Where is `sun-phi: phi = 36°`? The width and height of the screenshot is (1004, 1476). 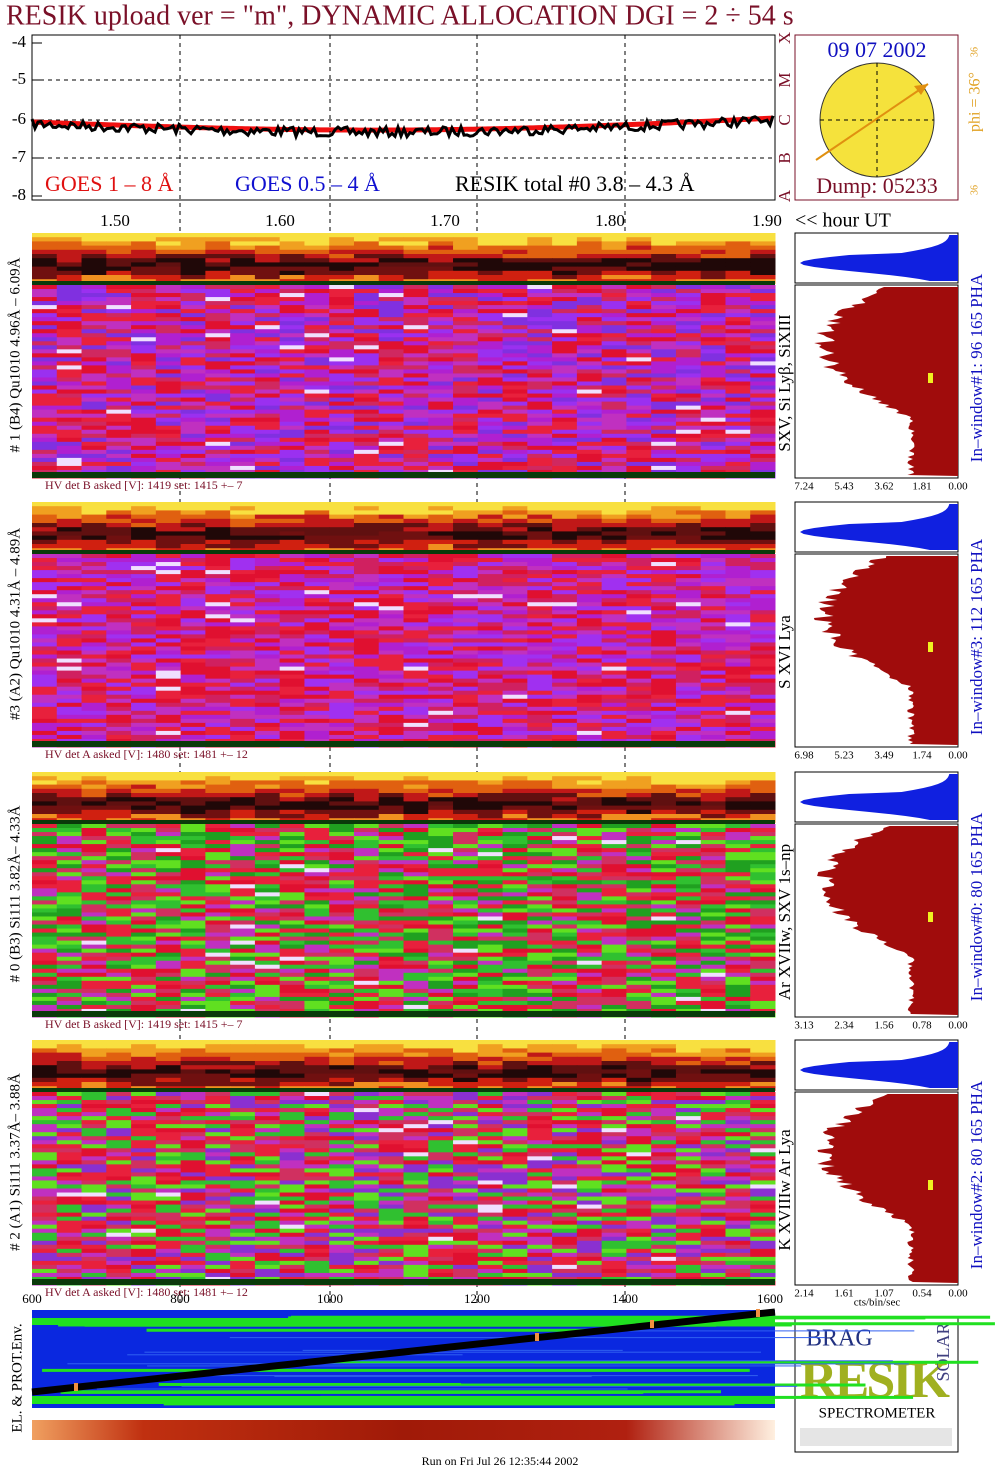 sun-phi: phi = 36° is located at coordinates (975, 102).